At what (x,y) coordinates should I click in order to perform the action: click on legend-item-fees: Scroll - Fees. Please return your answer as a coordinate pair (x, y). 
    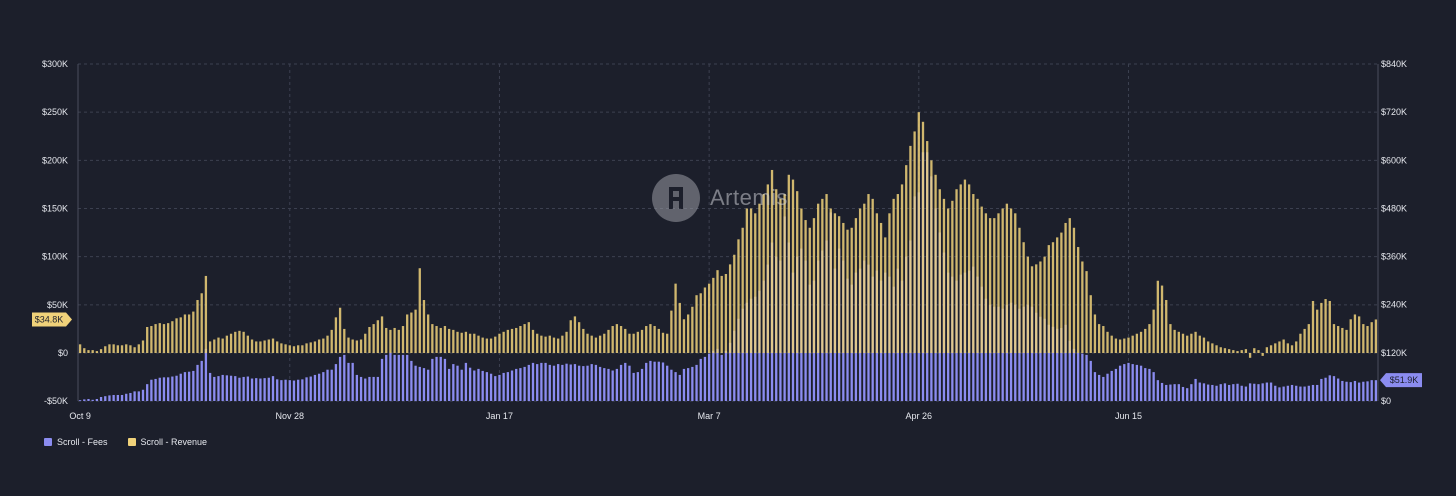
    Looking at the image, I should click on (76, 442).